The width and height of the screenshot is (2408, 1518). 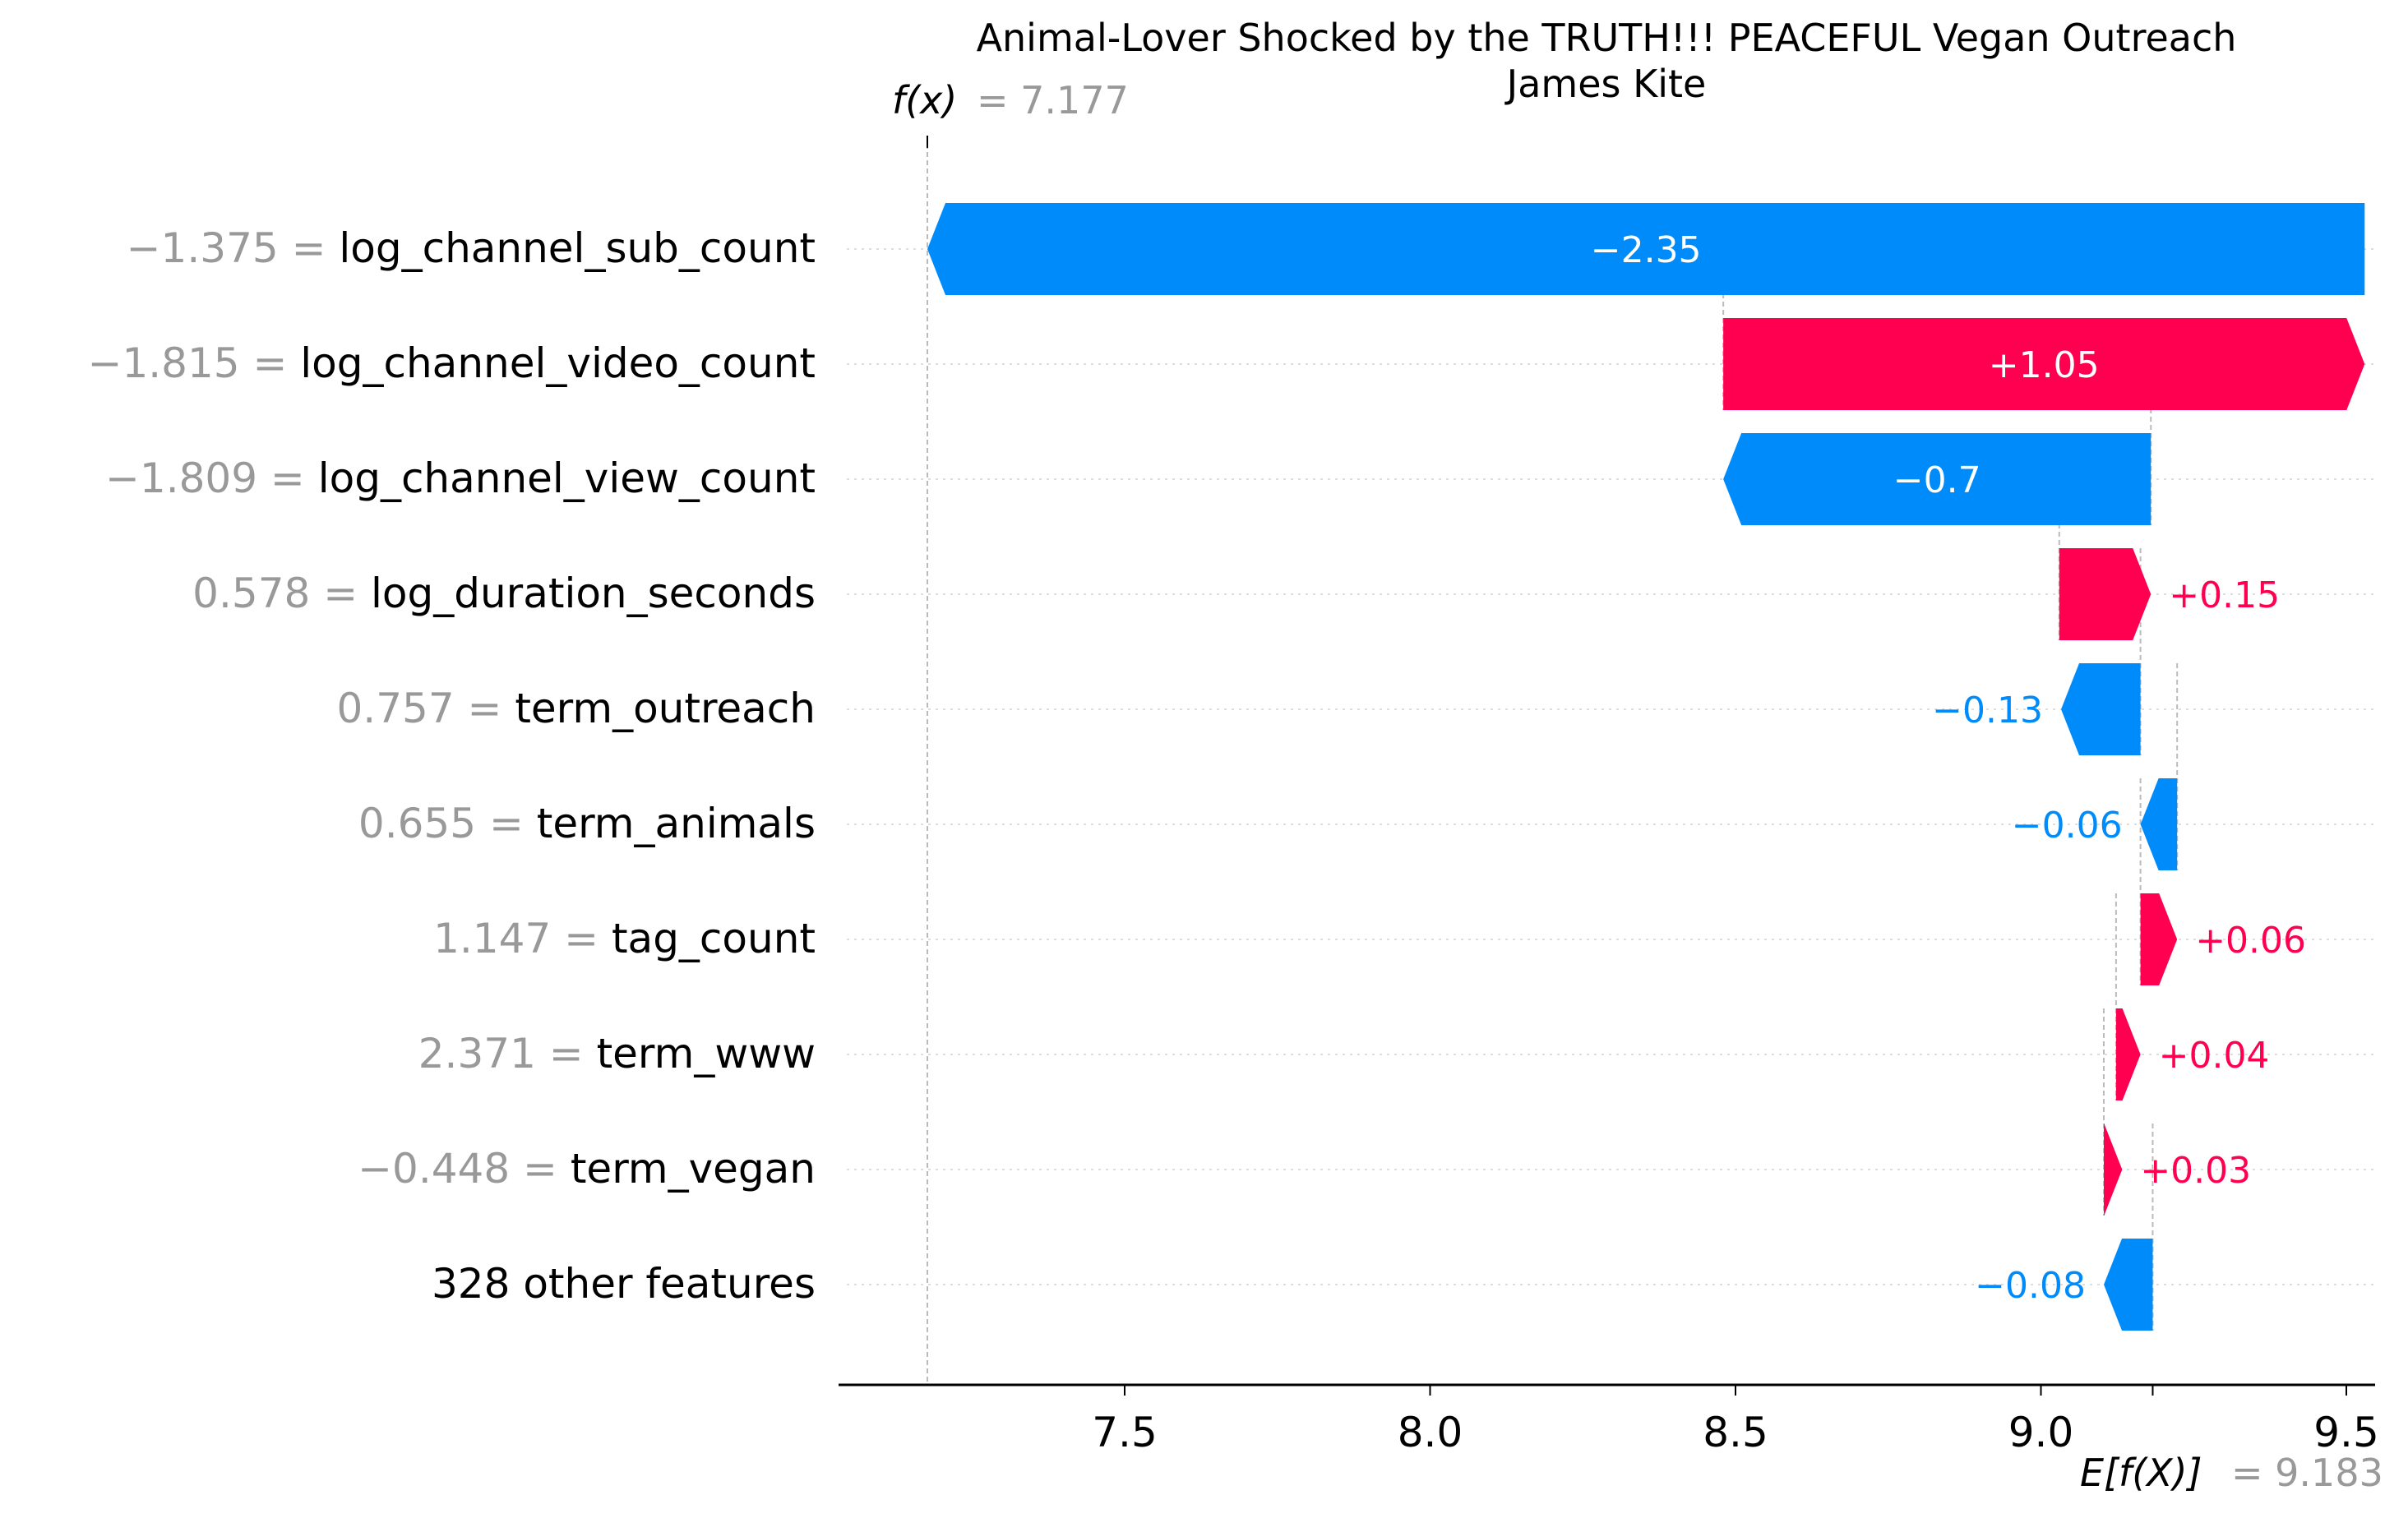 I want to click on bar-term-outreach, so click(x=2101, y=709).